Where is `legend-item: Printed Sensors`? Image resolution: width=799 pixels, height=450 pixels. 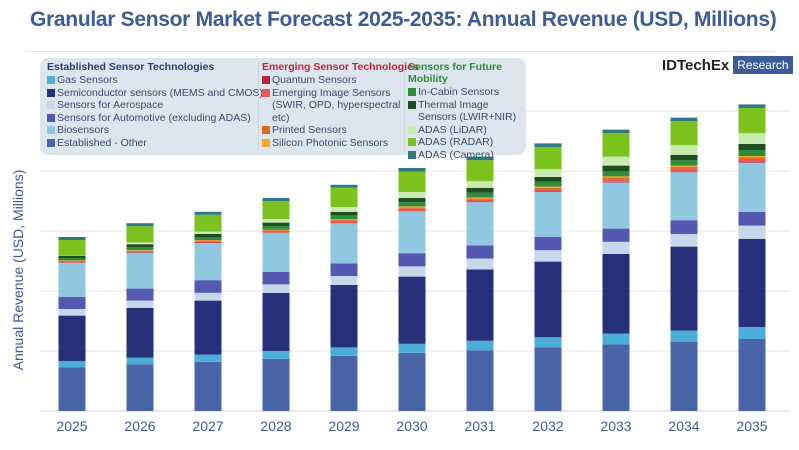
legend-item: Printed Sensors is located at coordinates (340, 130).